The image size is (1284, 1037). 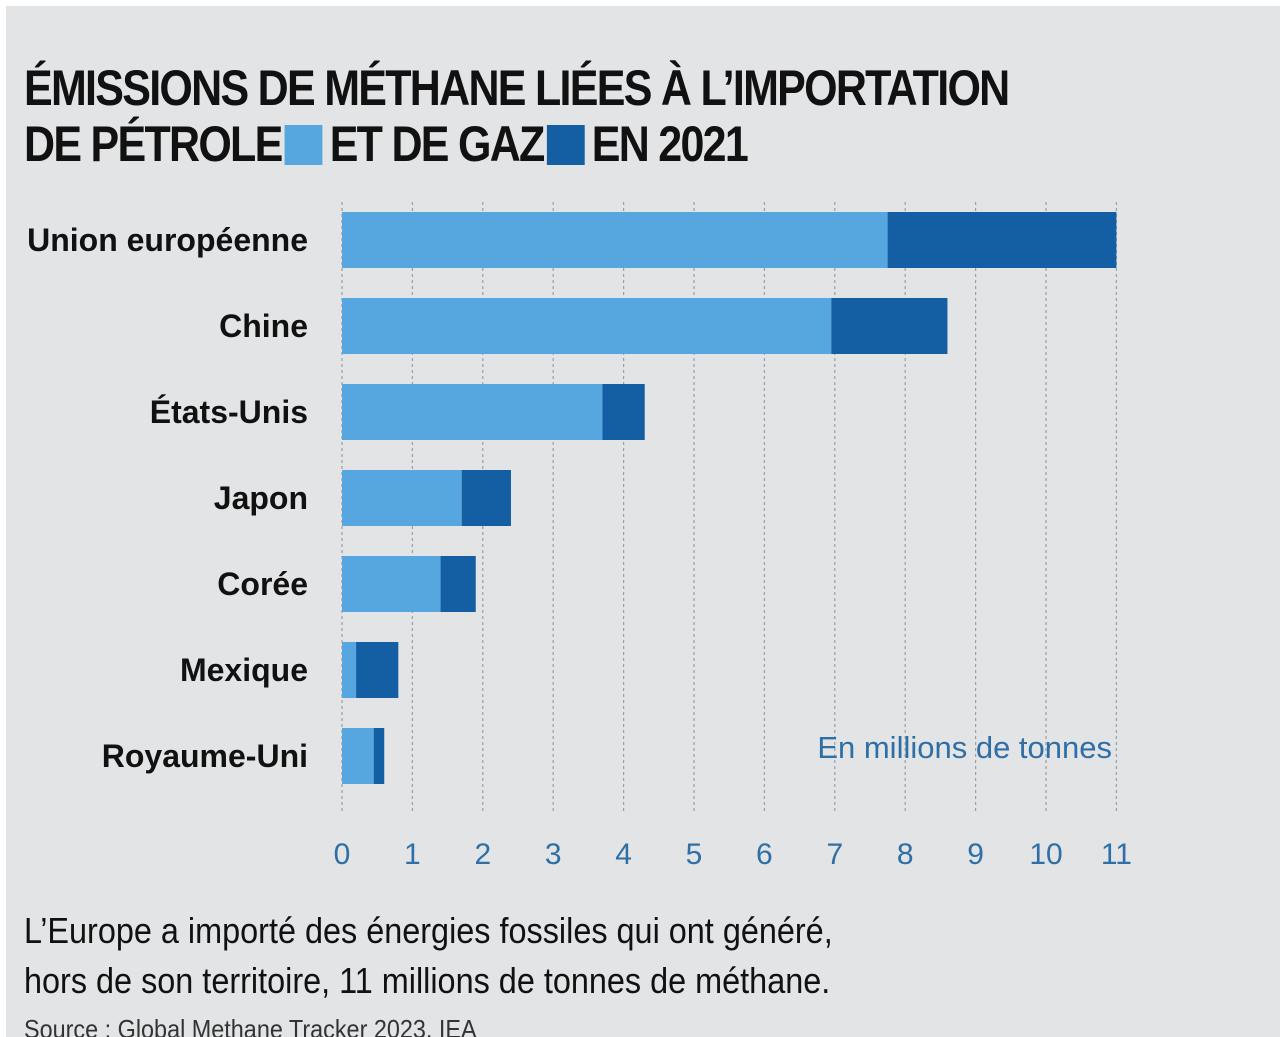 I want to click on title-line-2: DE PÉTROLE ET DE GAZ EN 2021, so click(x=557, y=144).